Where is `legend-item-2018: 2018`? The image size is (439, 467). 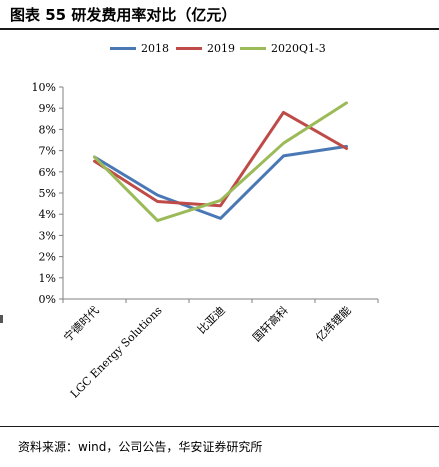
legend-item-2018: 2018 is located at coordinates (139, 48).